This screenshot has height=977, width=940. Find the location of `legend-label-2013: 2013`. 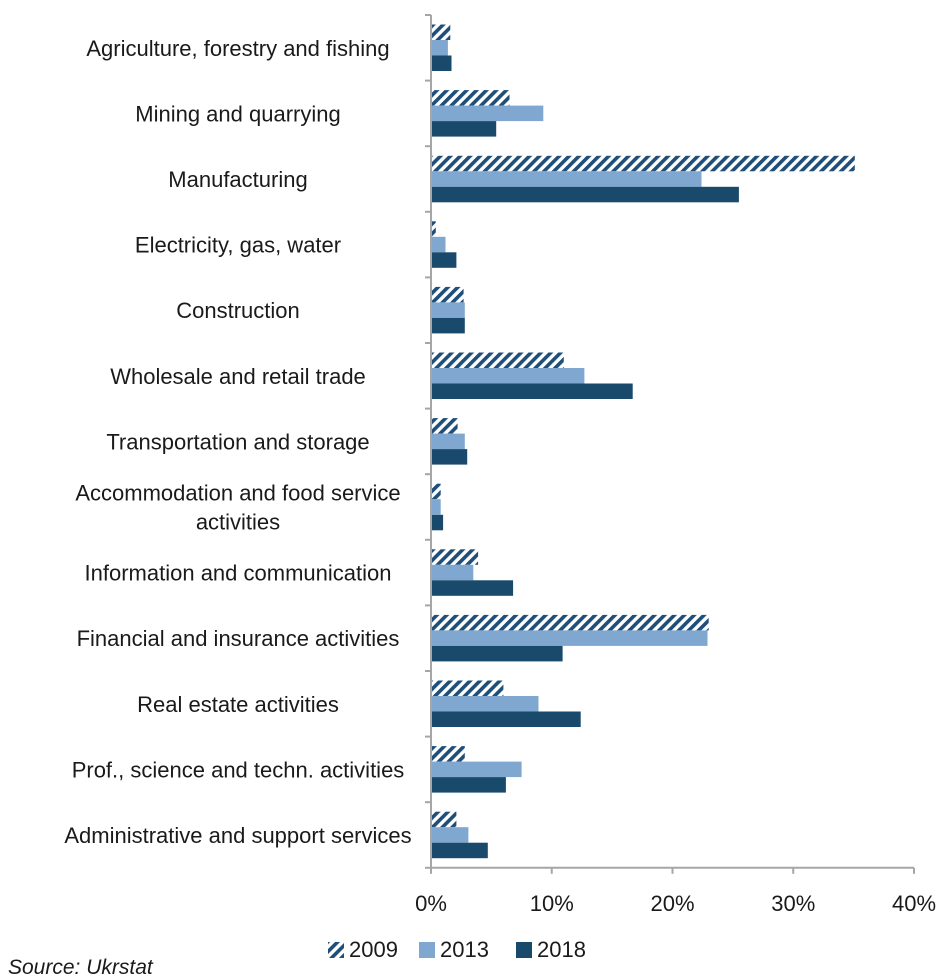

legend-label-2013: 2013 is located at coordinates (464, 949).